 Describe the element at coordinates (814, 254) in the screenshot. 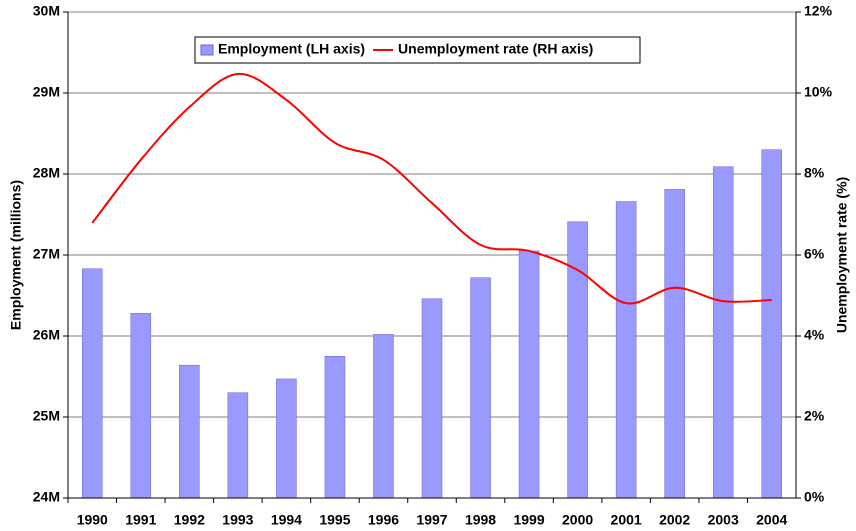

I see `y2-tick-label: 6%` at that location.